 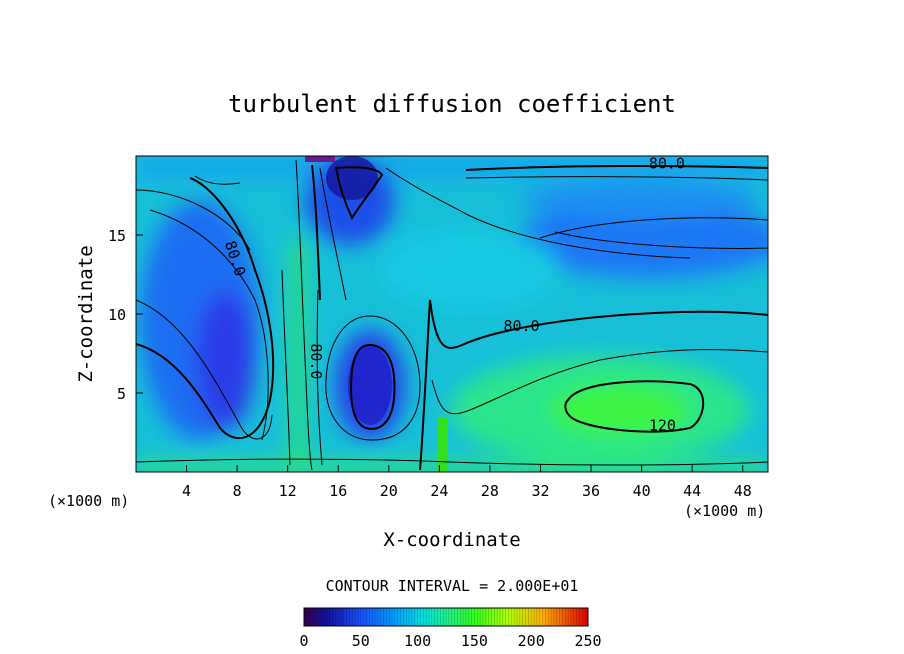 I want to click on y-tick-label: 10, so click(x=117, y=315).